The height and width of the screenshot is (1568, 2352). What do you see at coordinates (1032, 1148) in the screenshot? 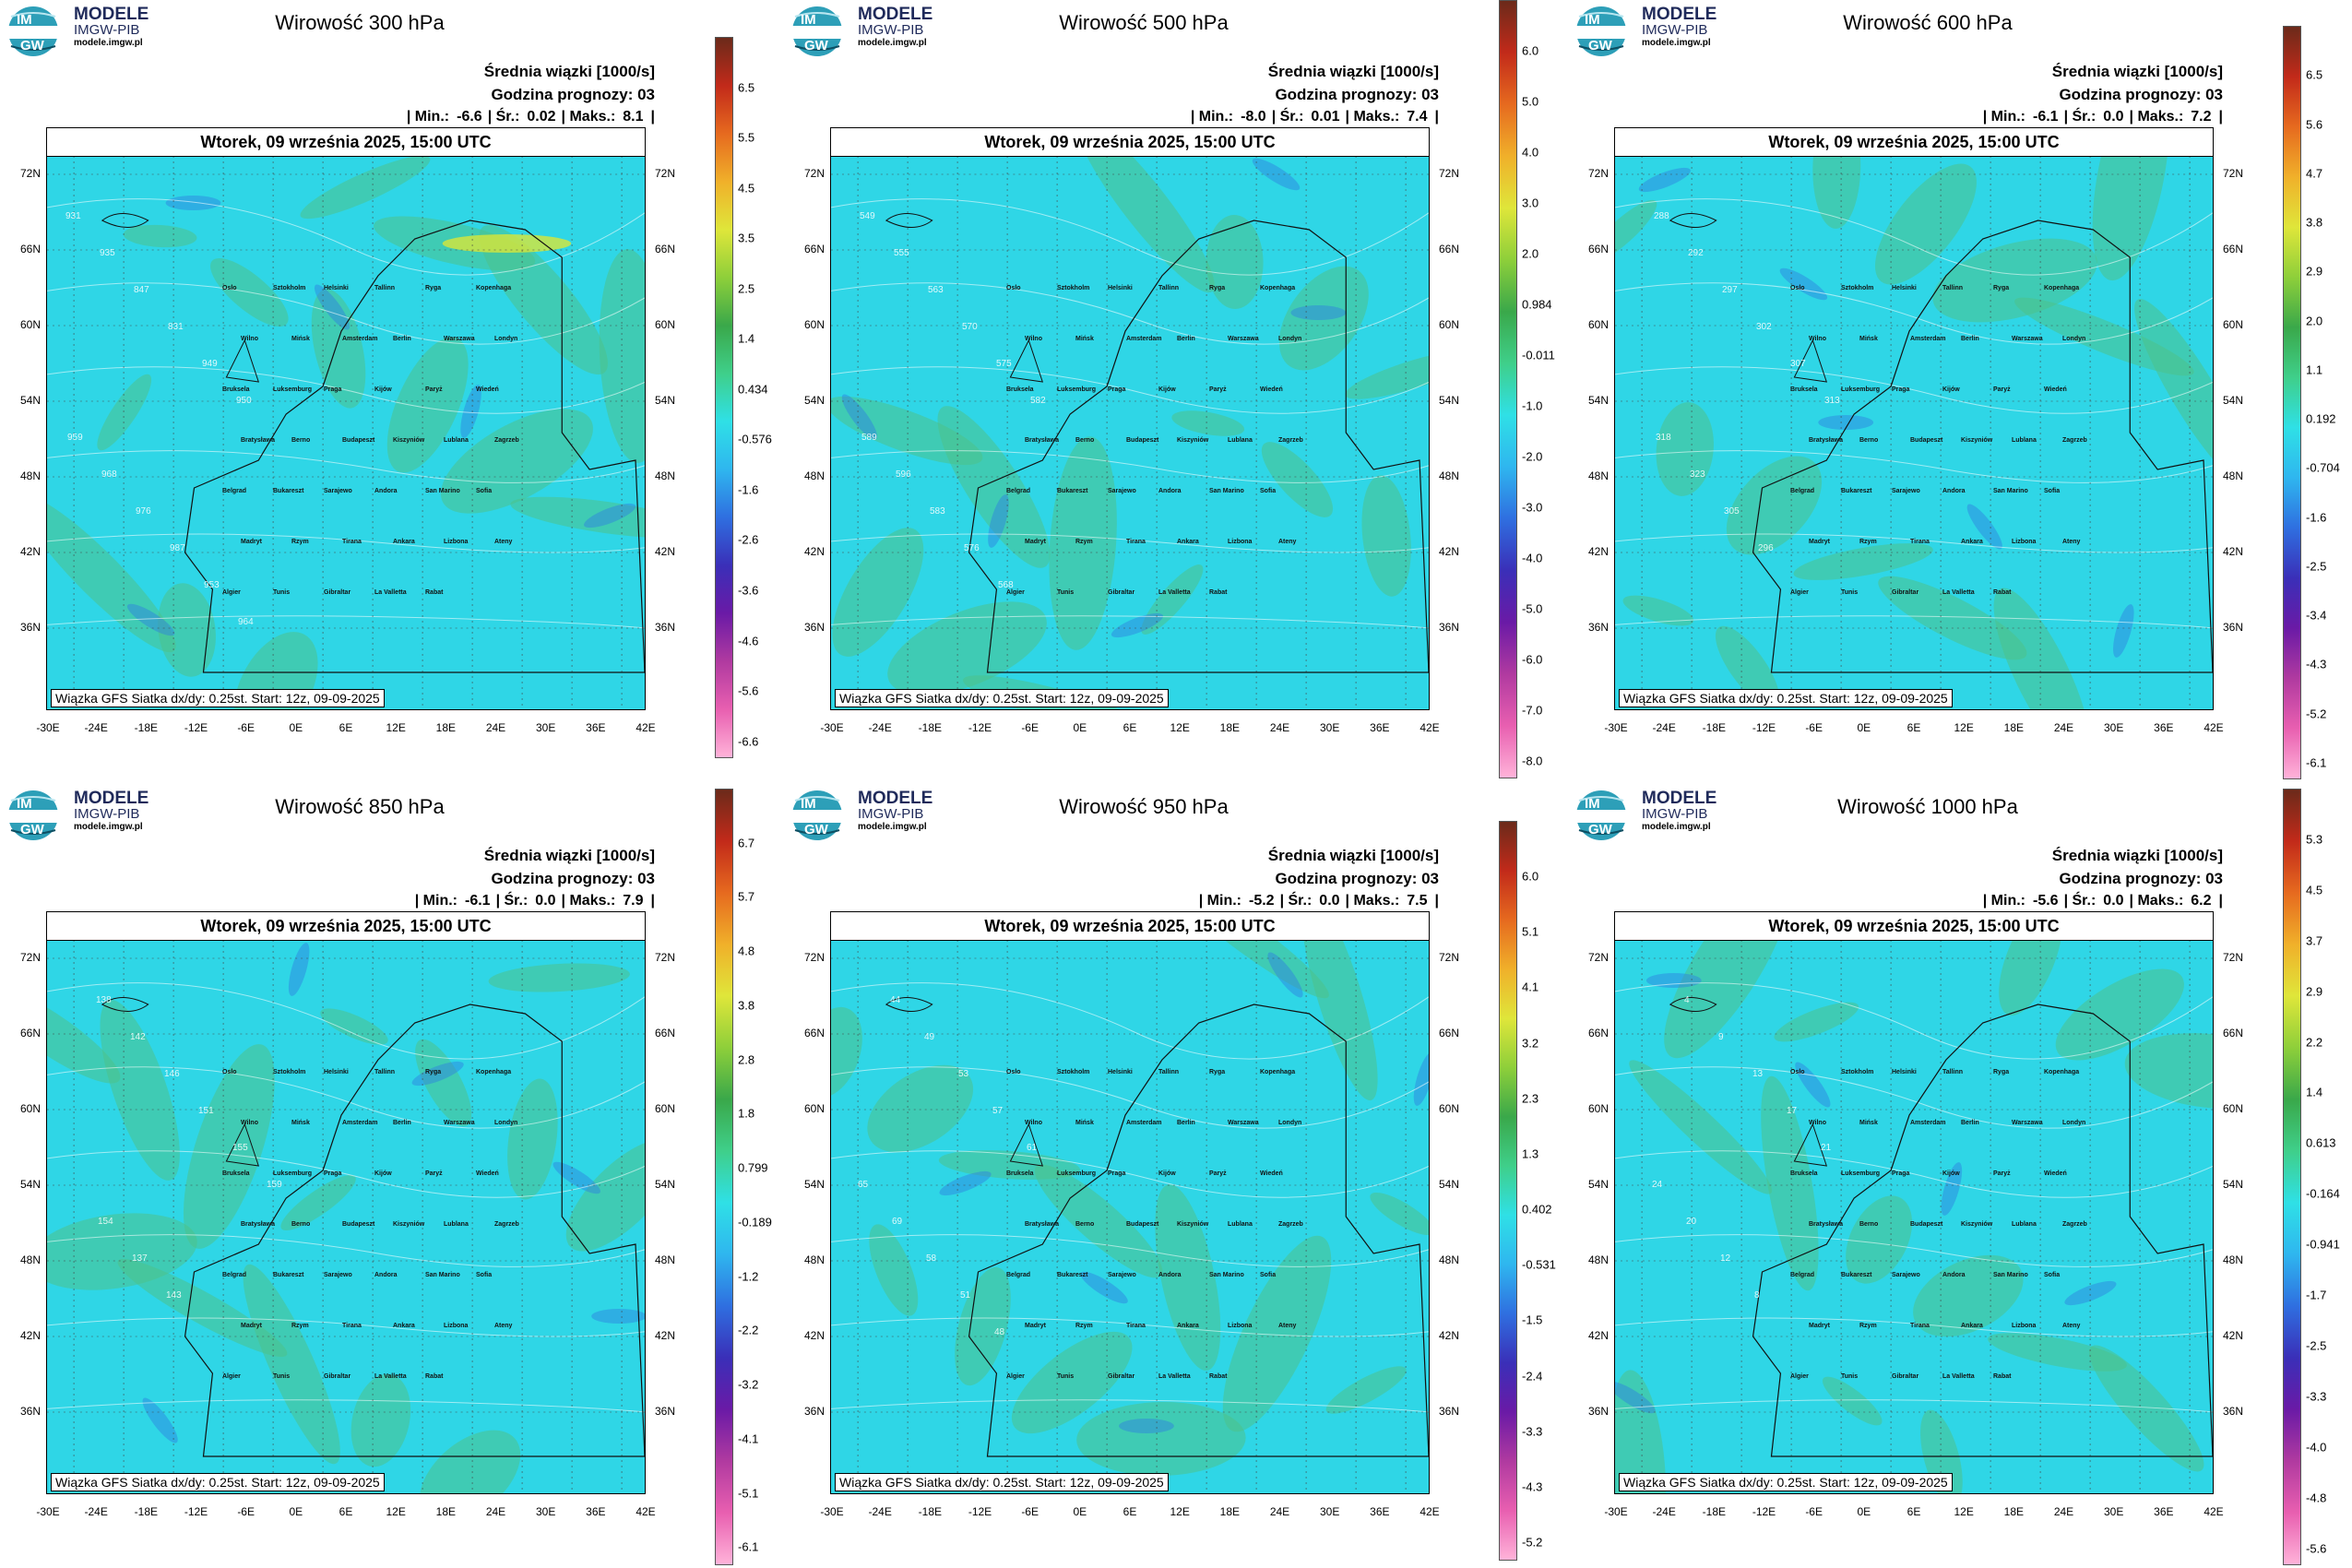
I see `contour-label: 61` at bounding box center [1032, 1148].